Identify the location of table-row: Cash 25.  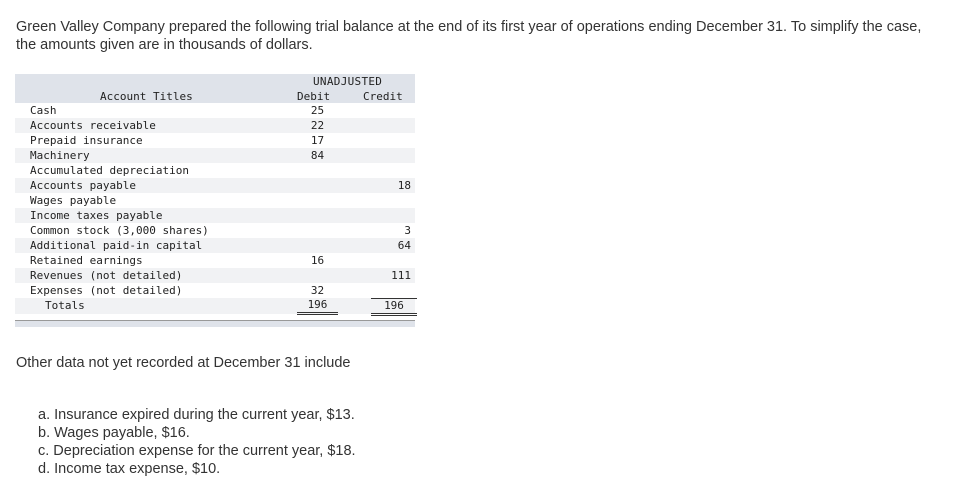
(215, 110).